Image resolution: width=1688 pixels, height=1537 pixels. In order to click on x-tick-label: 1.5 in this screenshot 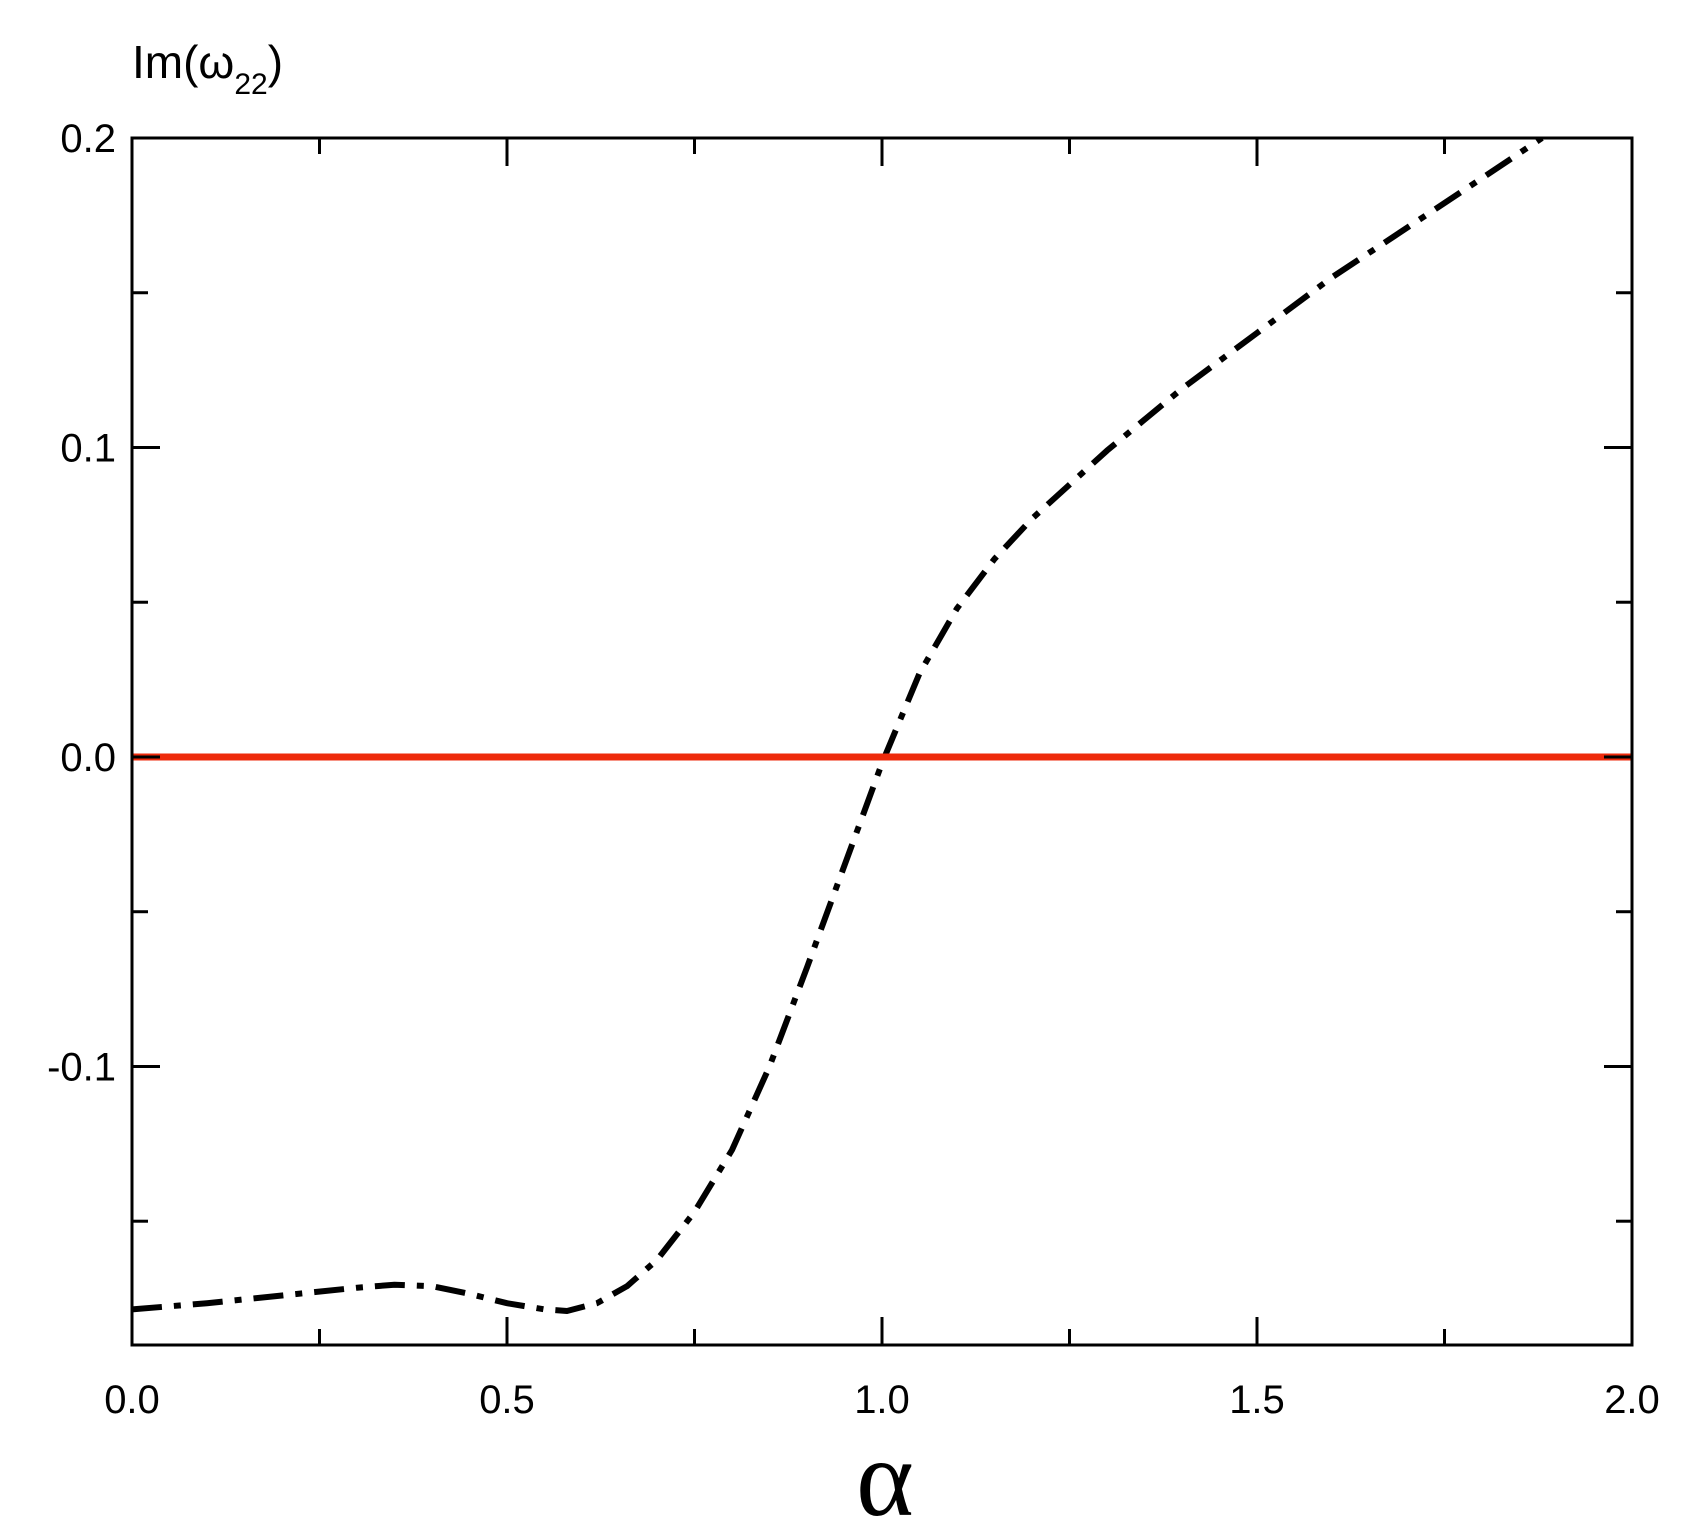, I will do `click(1257, 1400)`.